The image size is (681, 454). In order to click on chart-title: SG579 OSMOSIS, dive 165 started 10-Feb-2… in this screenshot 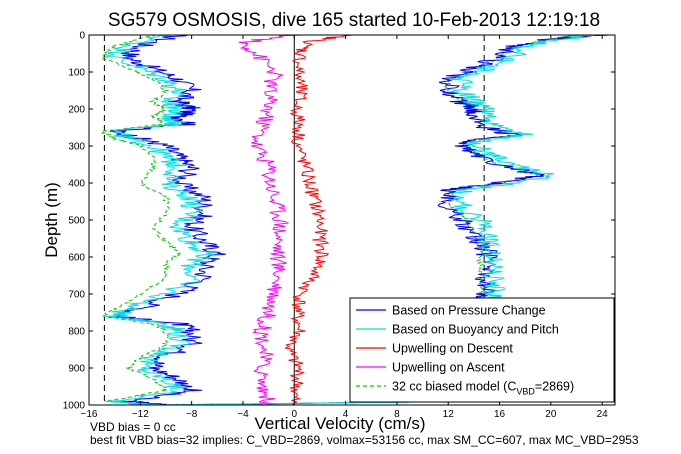, I will do `click(354, 20)`.